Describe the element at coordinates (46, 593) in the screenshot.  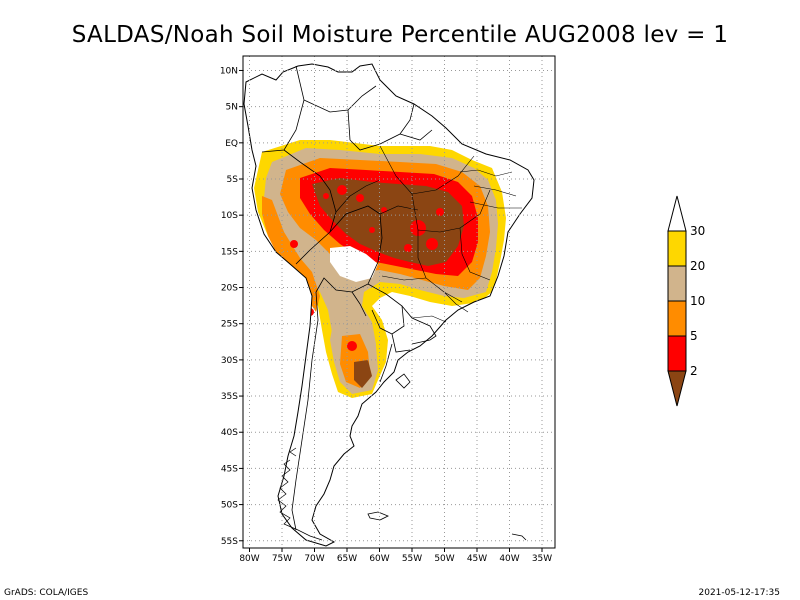
I see `footer-credit: GrADS: COLA/IGES` at that location.